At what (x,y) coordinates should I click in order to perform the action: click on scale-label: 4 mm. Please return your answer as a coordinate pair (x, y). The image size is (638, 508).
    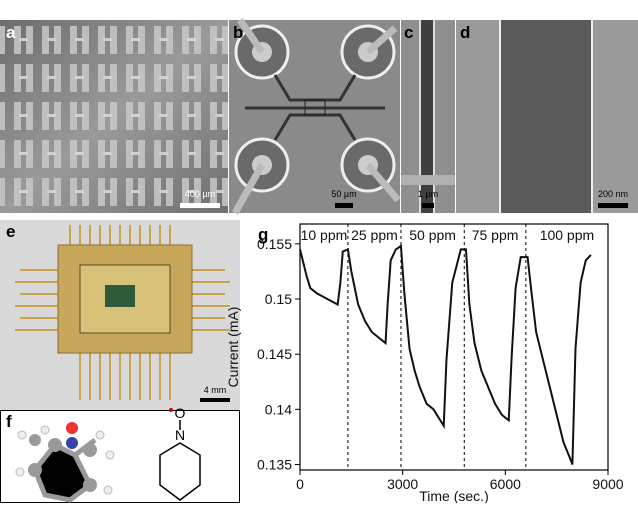
    Looking at the image, I should click on (215, 390).